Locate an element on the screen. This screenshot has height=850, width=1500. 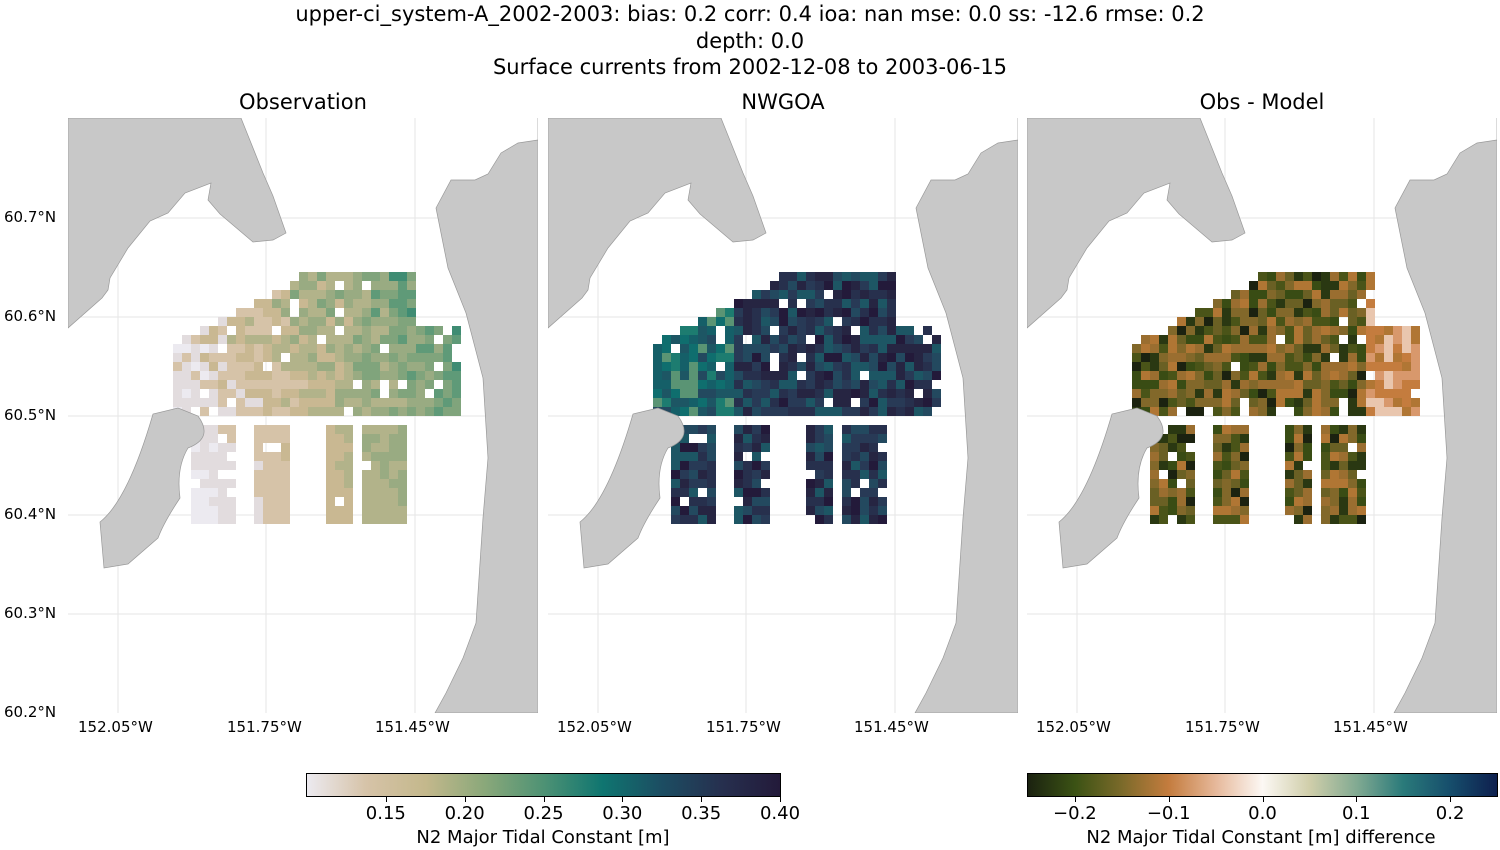
land-headland is located at coordinates (152, 488).